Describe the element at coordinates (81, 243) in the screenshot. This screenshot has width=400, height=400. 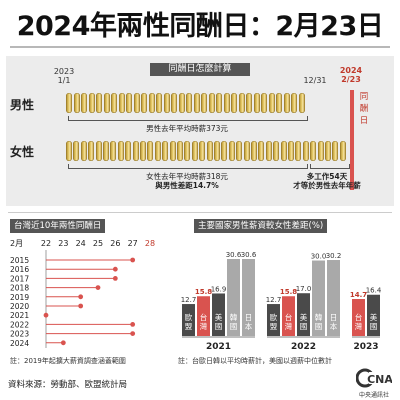
I see `x-tick-label: 24` at that location.